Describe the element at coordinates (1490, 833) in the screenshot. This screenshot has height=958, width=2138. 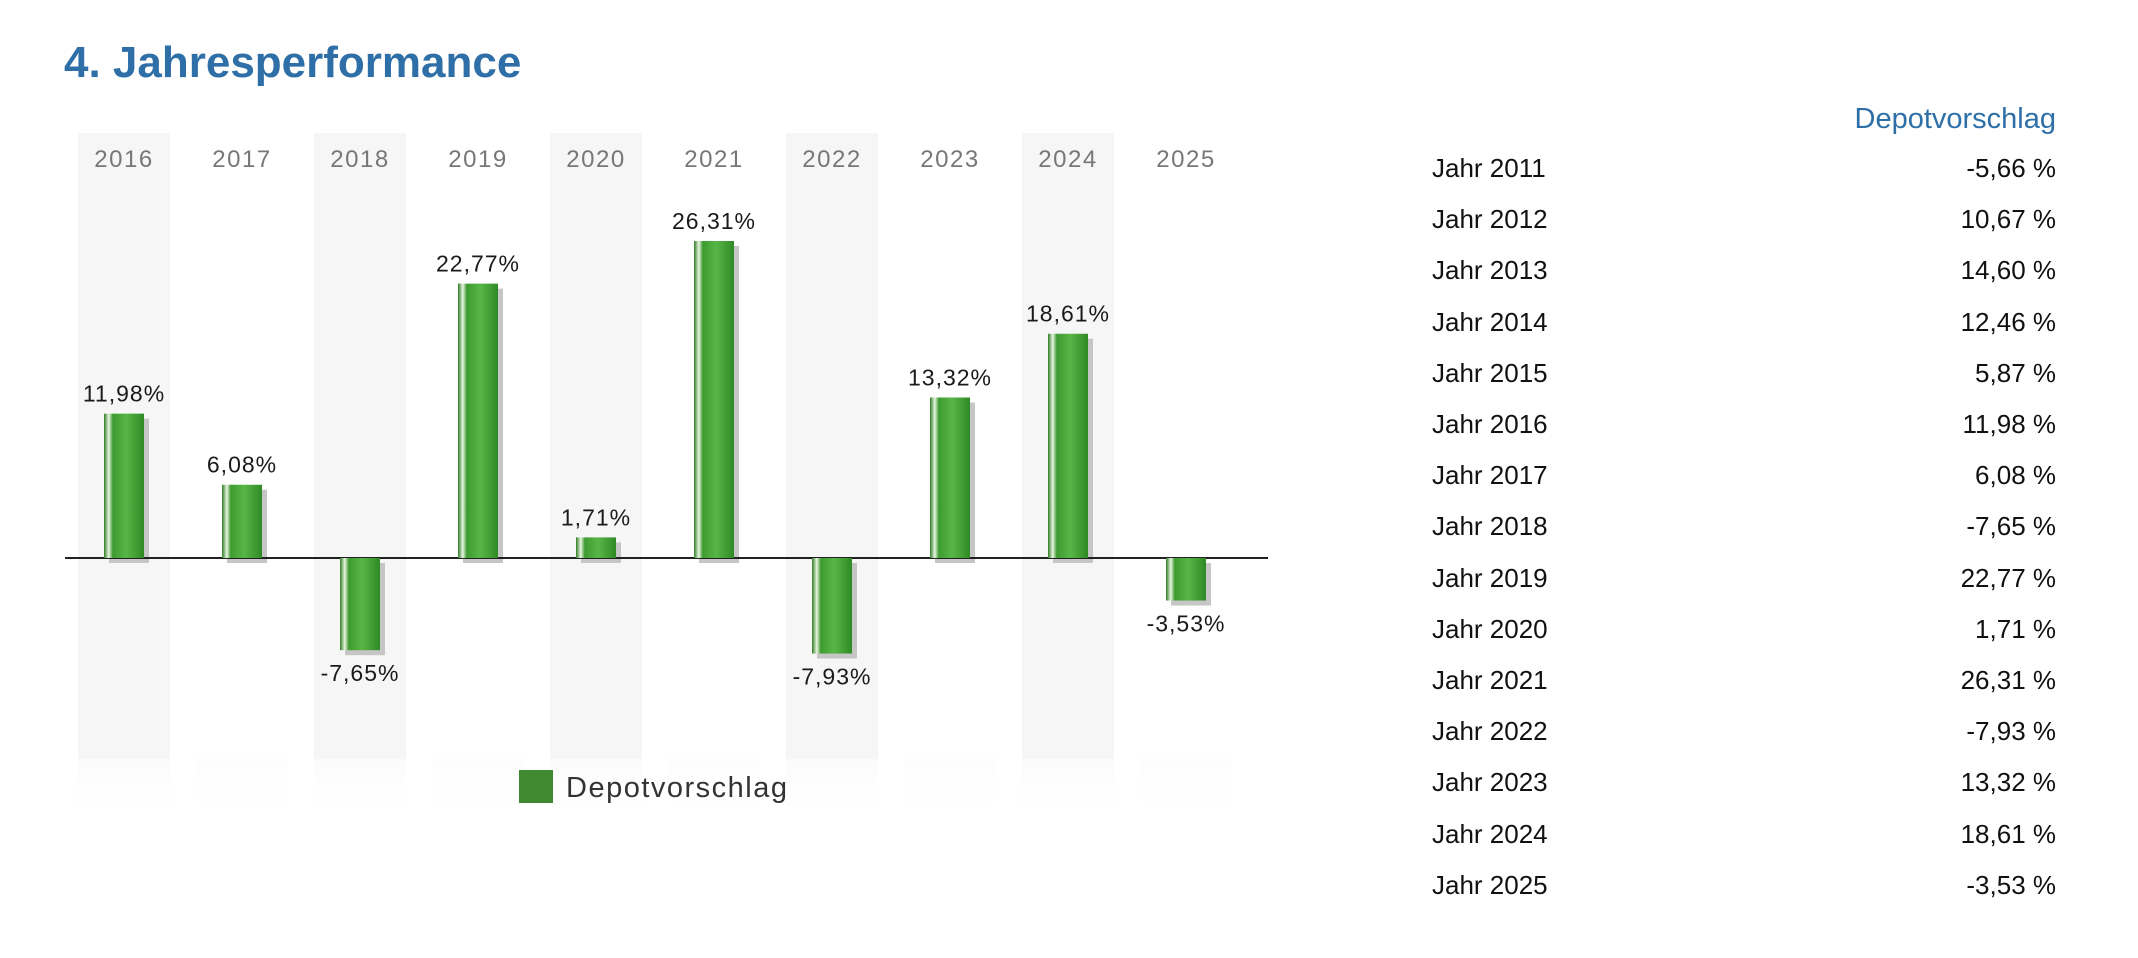
I see `table-row-label: Jahr 2024` at that location.